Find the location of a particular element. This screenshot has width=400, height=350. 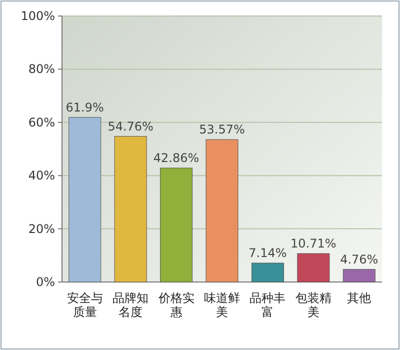

data-label: 53.57% is located at coordinates (222, 129).